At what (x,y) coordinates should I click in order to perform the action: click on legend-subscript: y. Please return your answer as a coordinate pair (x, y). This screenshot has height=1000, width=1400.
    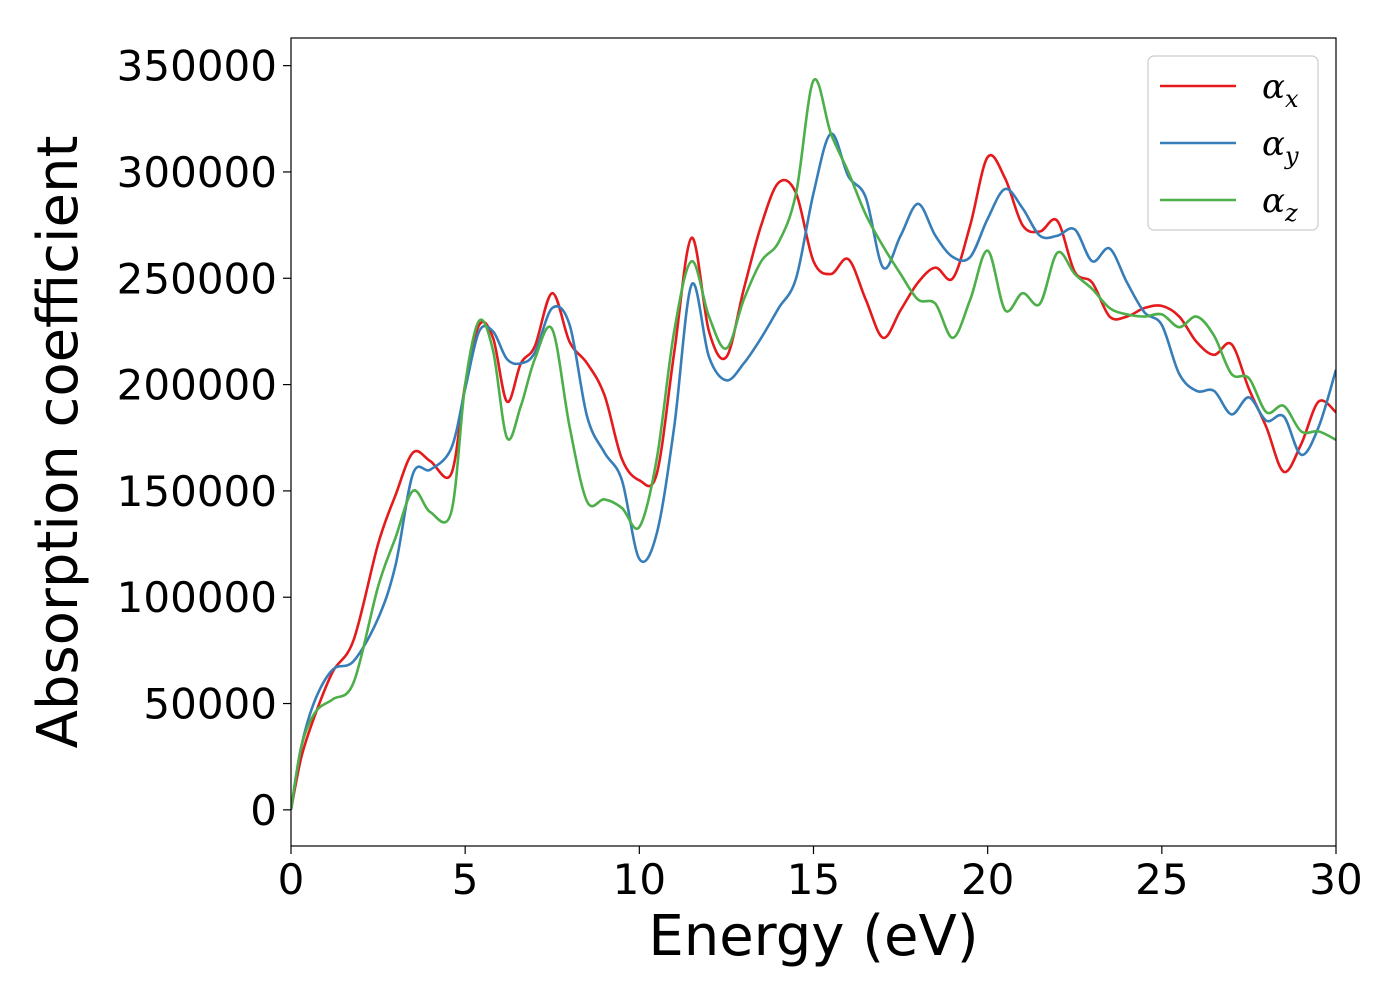
    Looking at the image, I should click on (1291, 156).